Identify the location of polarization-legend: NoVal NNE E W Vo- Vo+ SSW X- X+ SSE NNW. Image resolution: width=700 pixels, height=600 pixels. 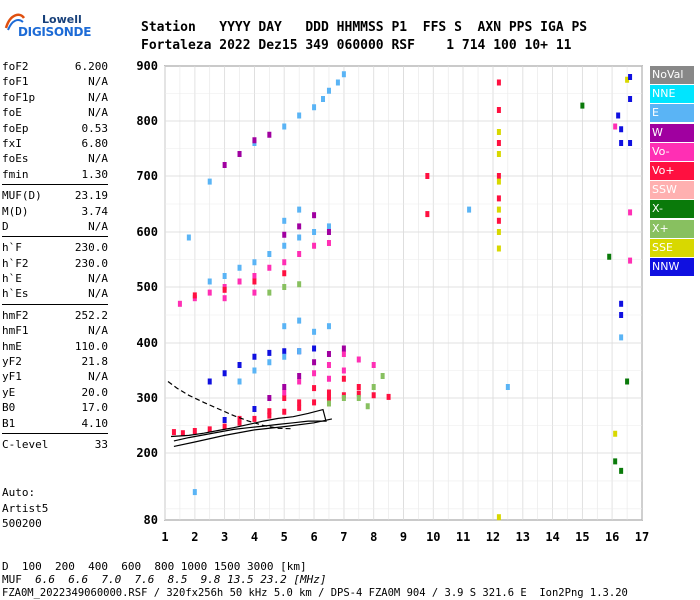
(672, 171).